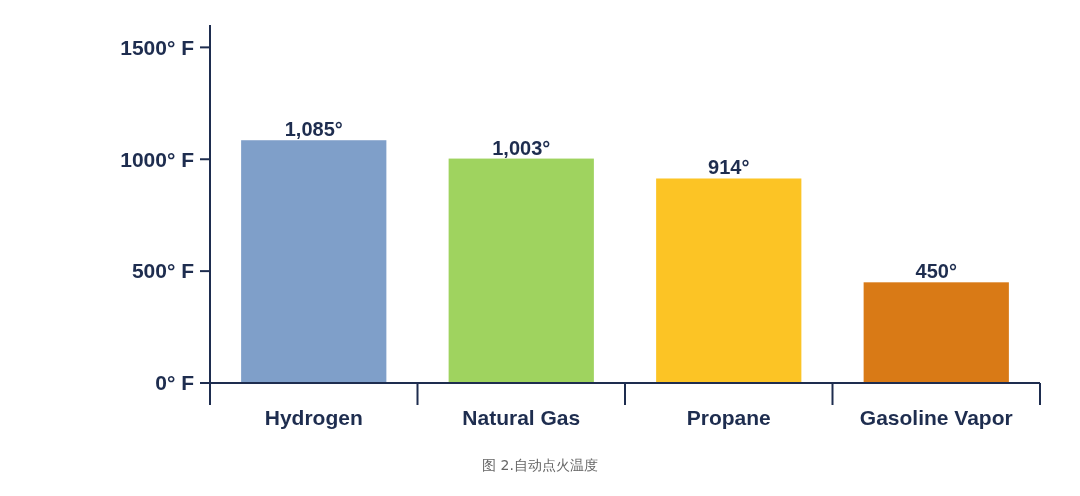 The height and width of the screenshot is (496, 1080). I want to click on x-tick-label: Natural Gas, so click(521, 417).